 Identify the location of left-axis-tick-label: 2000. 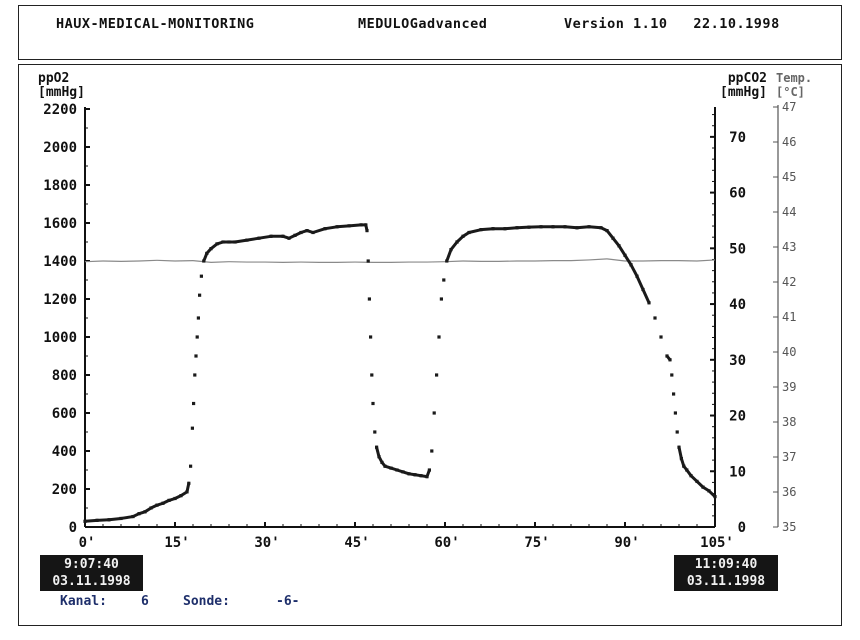
(60, 148).